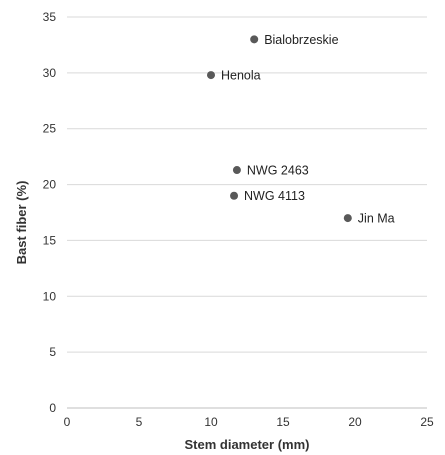 The width and height of the screenshot is (445, 455). What do you see at coordinates (50, 129) in the screenshot?
I see `y-tick-label-25: 25` at bounding box center [50, 129].